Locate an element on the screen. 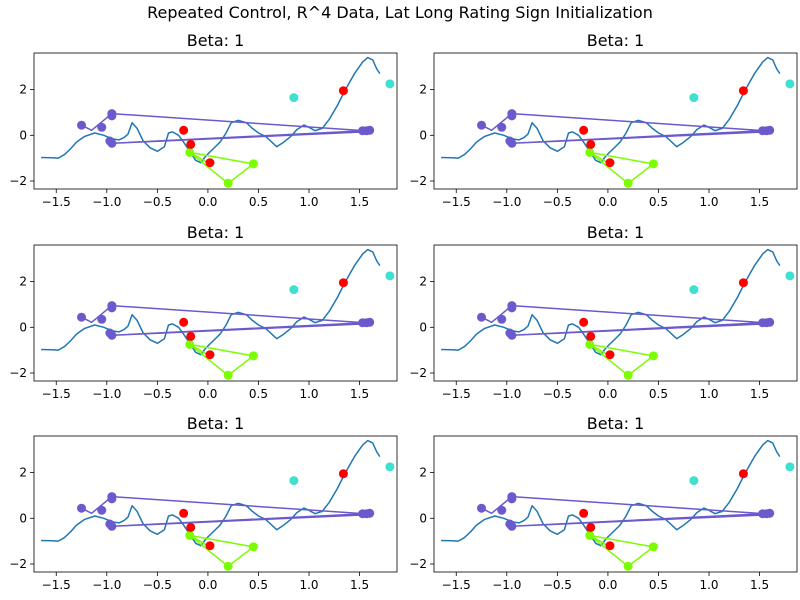 This screenshot has width=800, height=600. x-tick-label: 0.5 is located at coordinates (658, 585).